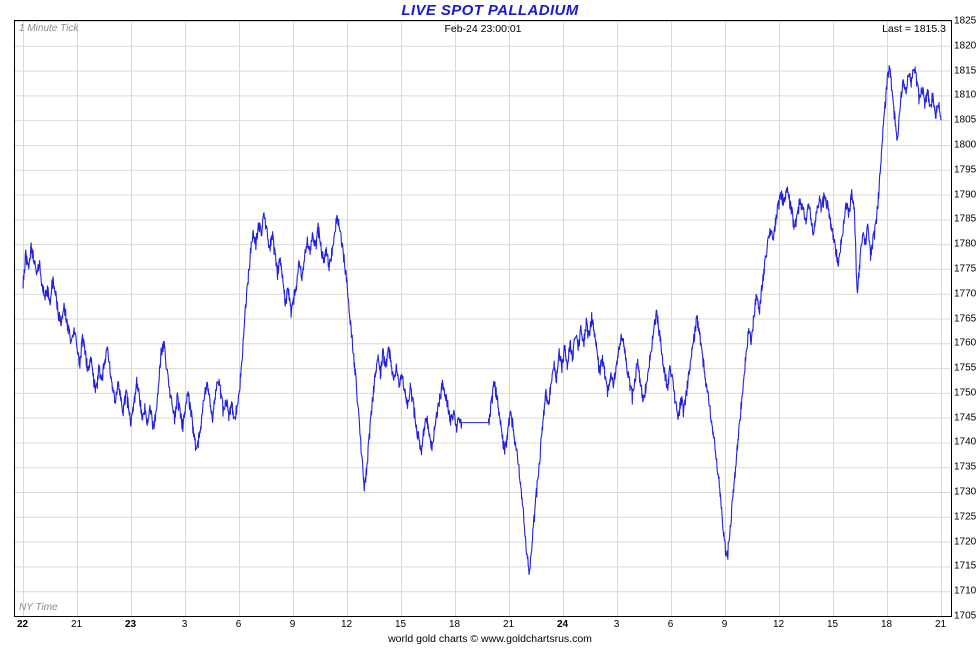 The height and width of the screenshot is (650, 980). I want to click on y-tick-label: 1780, so click(965, 244).